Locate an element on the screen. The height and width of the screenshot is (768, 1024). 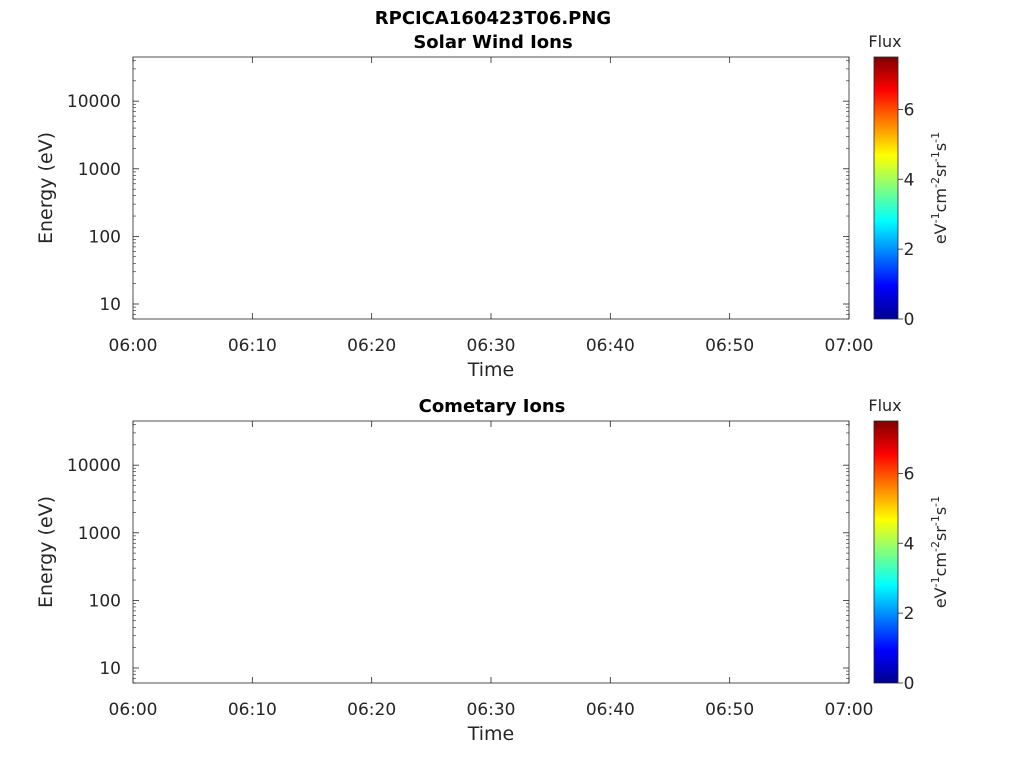
colorbar-ticks-1: 0 2 4 6 is located at coordinates (906, 215).